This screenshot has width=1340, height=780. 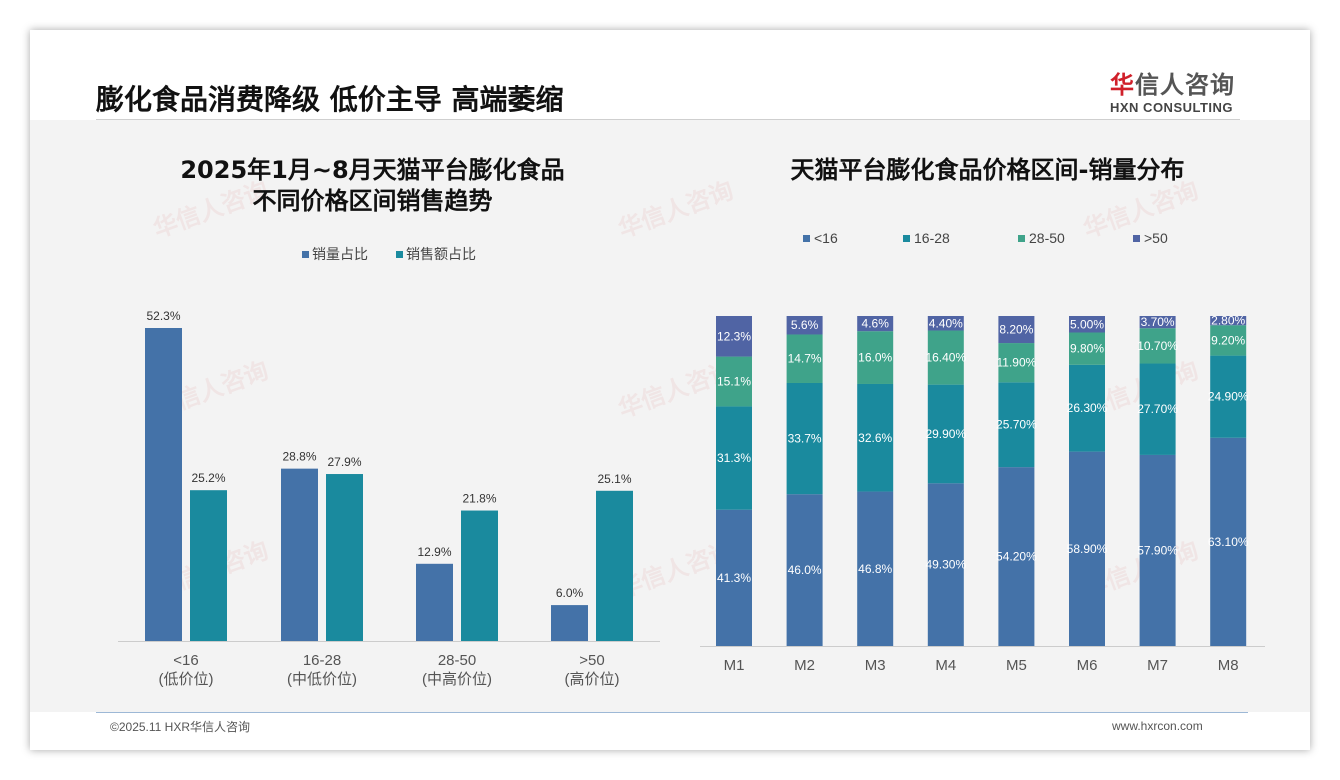 I want to click on x-tick-label: 16-28, so click(x=322, y=660).